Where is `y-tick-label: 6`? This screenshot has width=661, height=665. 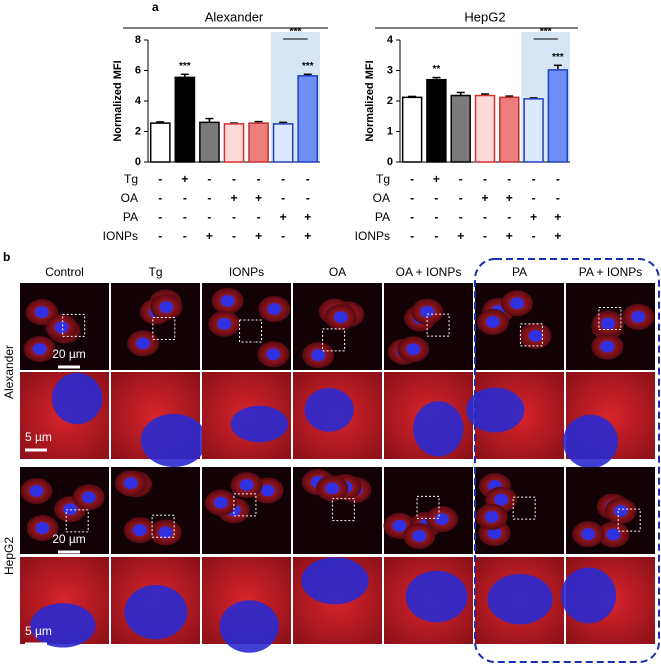
y-tick-label: 6 is located at coordinates (138, 70).